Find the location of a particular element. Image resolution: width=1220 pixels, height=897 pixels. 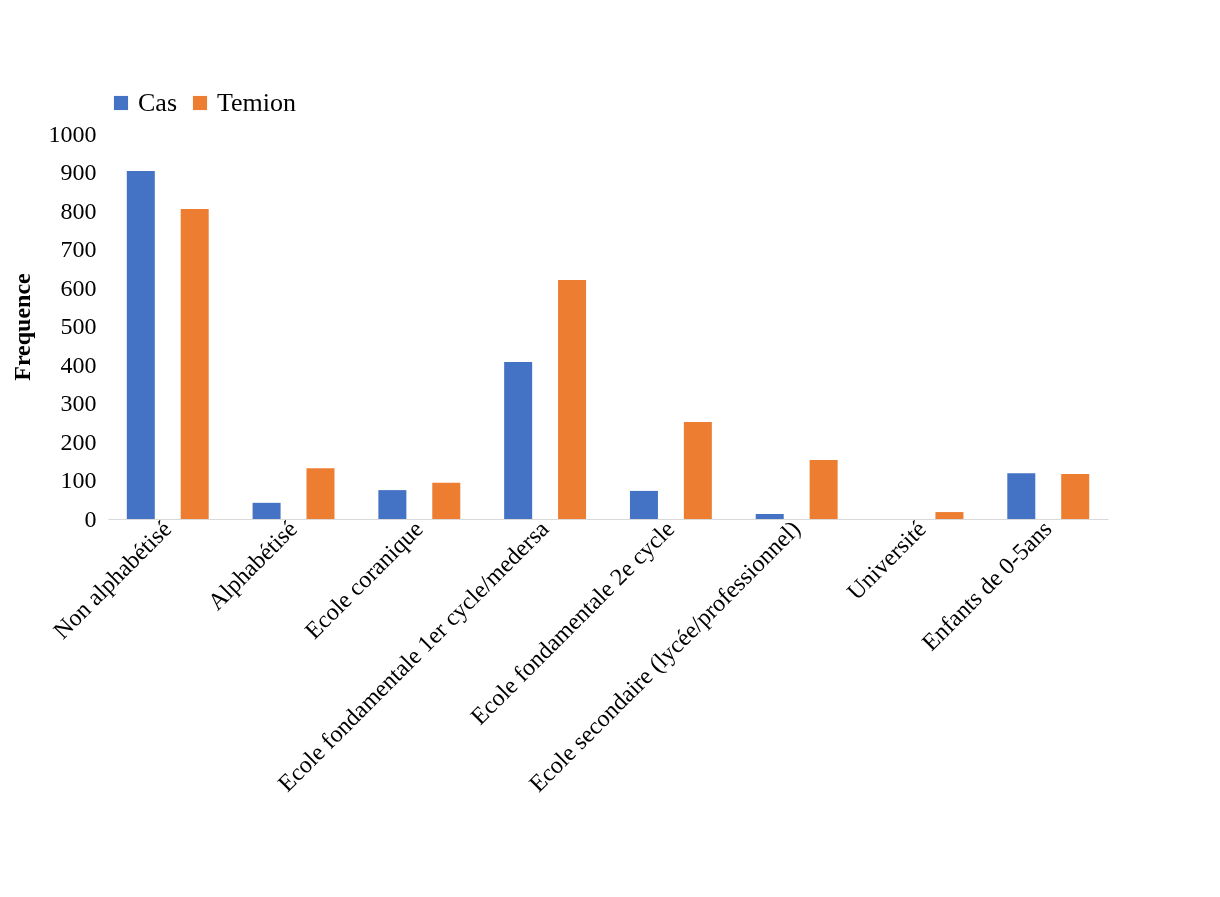

y-tick-label: 600 is located at coordinates (78, 287).